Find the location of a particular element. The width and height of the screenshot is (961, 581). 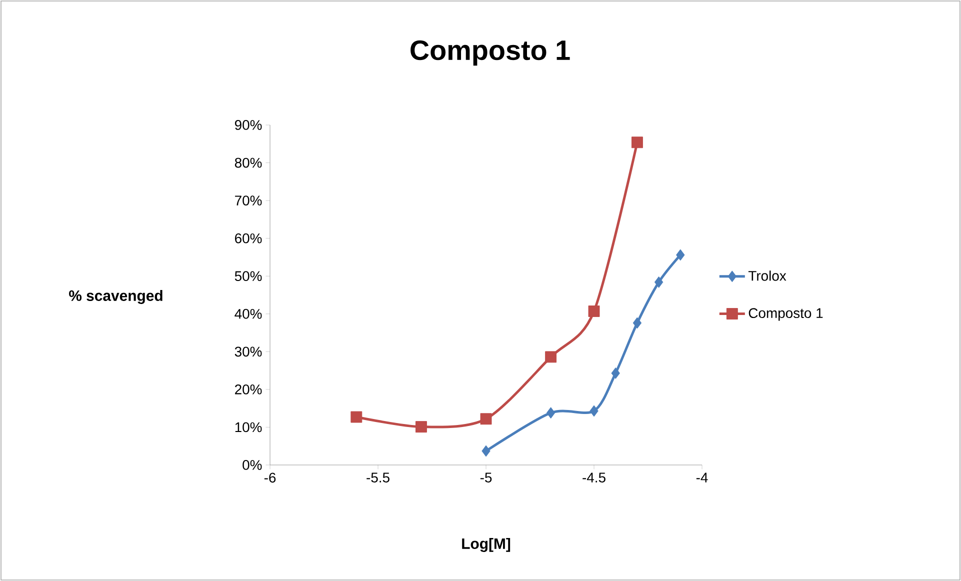

x-tick-label: -4 is located at coordinates (702, 477).